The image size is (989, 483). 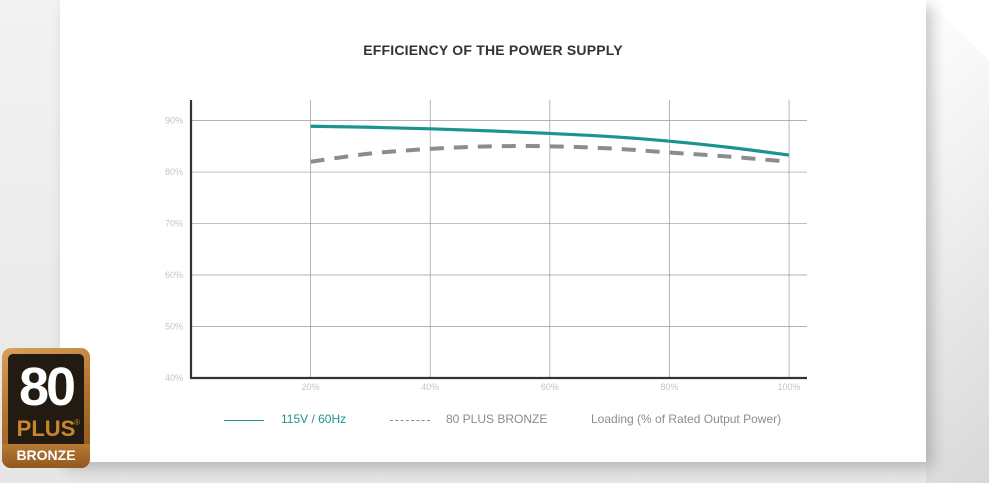 I want to click on x-tick-label: 100%, so click(x=789, y=387).